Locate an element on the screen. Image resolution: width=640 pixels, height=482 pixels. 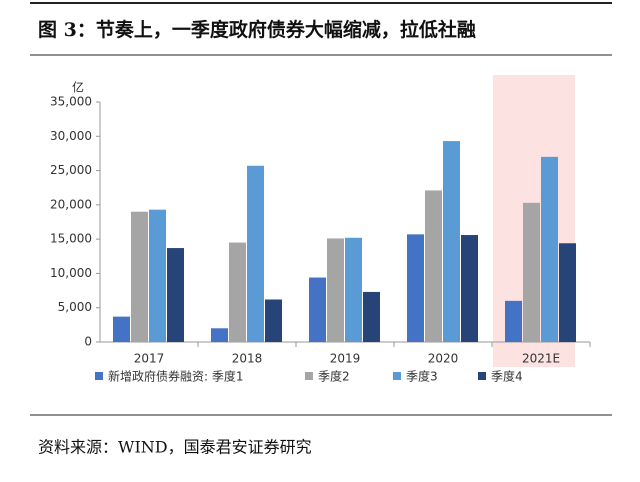
x-tick-label: 2018 is located at coordinates (247, 359).